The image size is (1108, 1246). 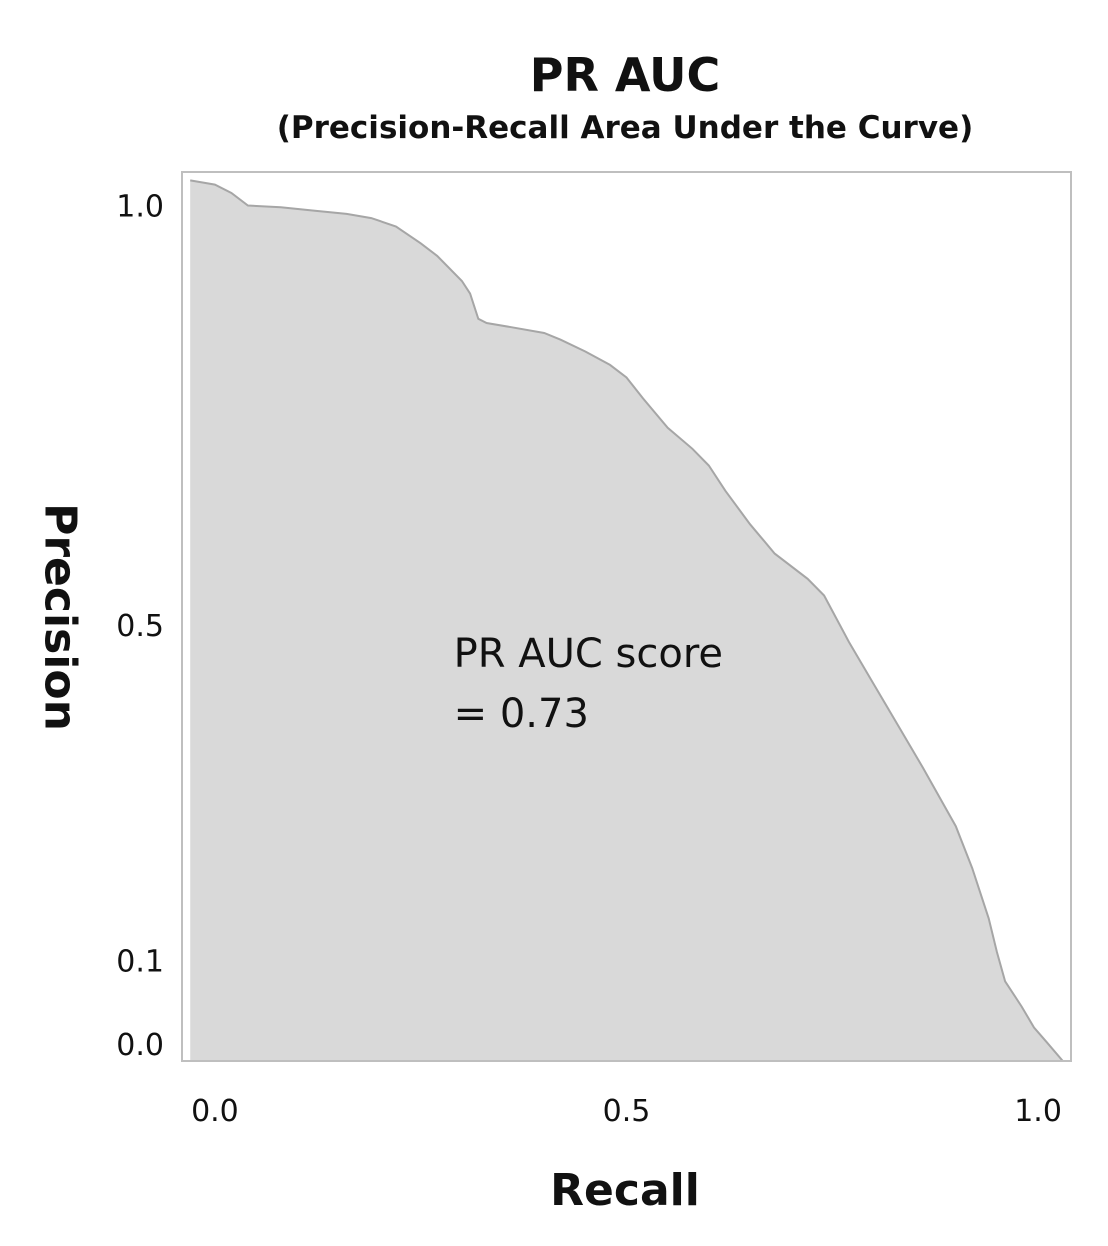 What do you see at coordinates (140, 961) in the screenshot?
I see `y-tick-label: 0.1` at bounding box center [140, 961].